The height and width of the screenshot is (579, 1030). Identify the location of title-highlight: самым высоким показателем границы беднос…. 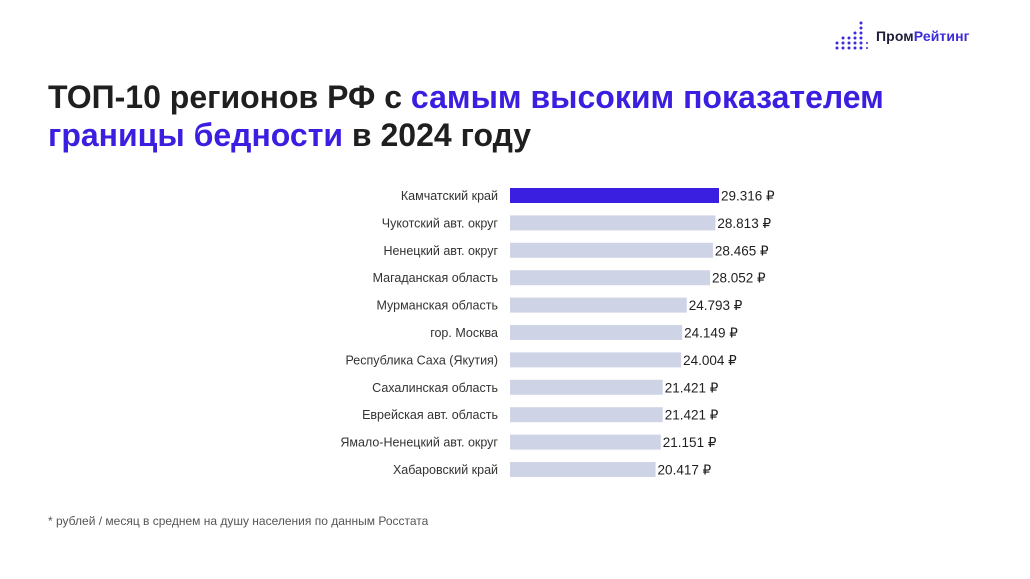
(466, 116).